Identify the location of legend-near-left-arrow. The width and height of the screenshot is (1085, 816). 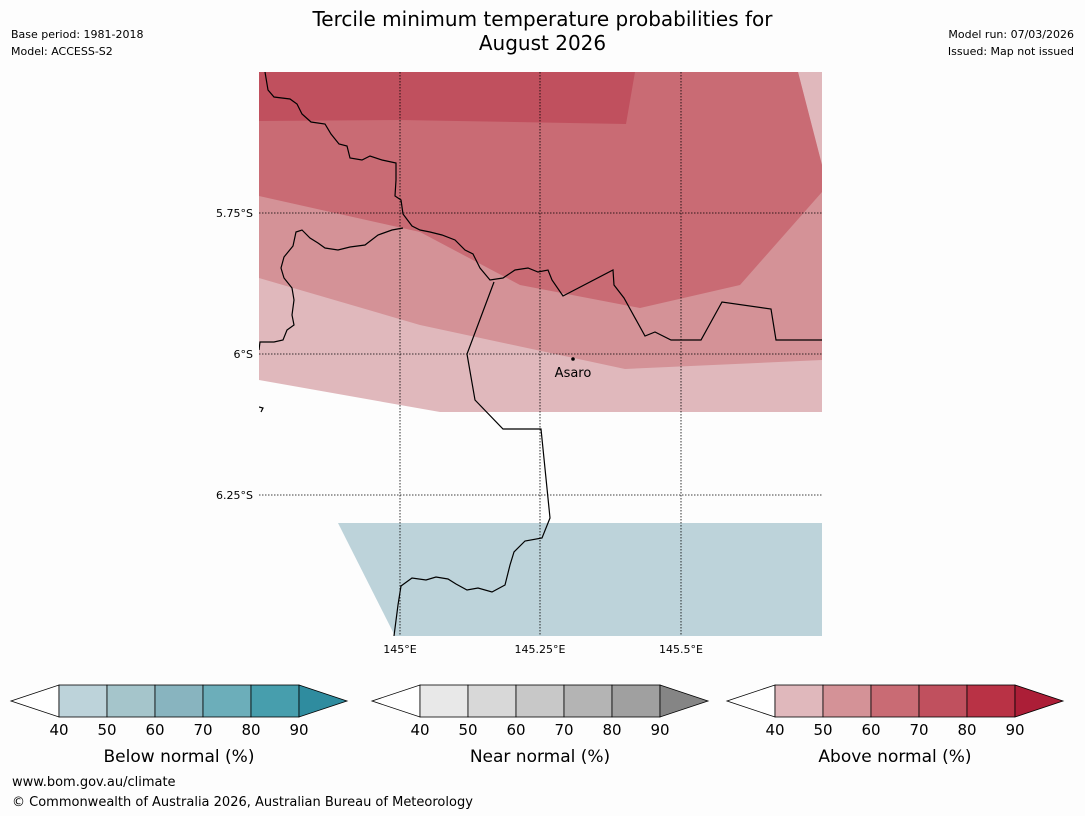
(395, 701).